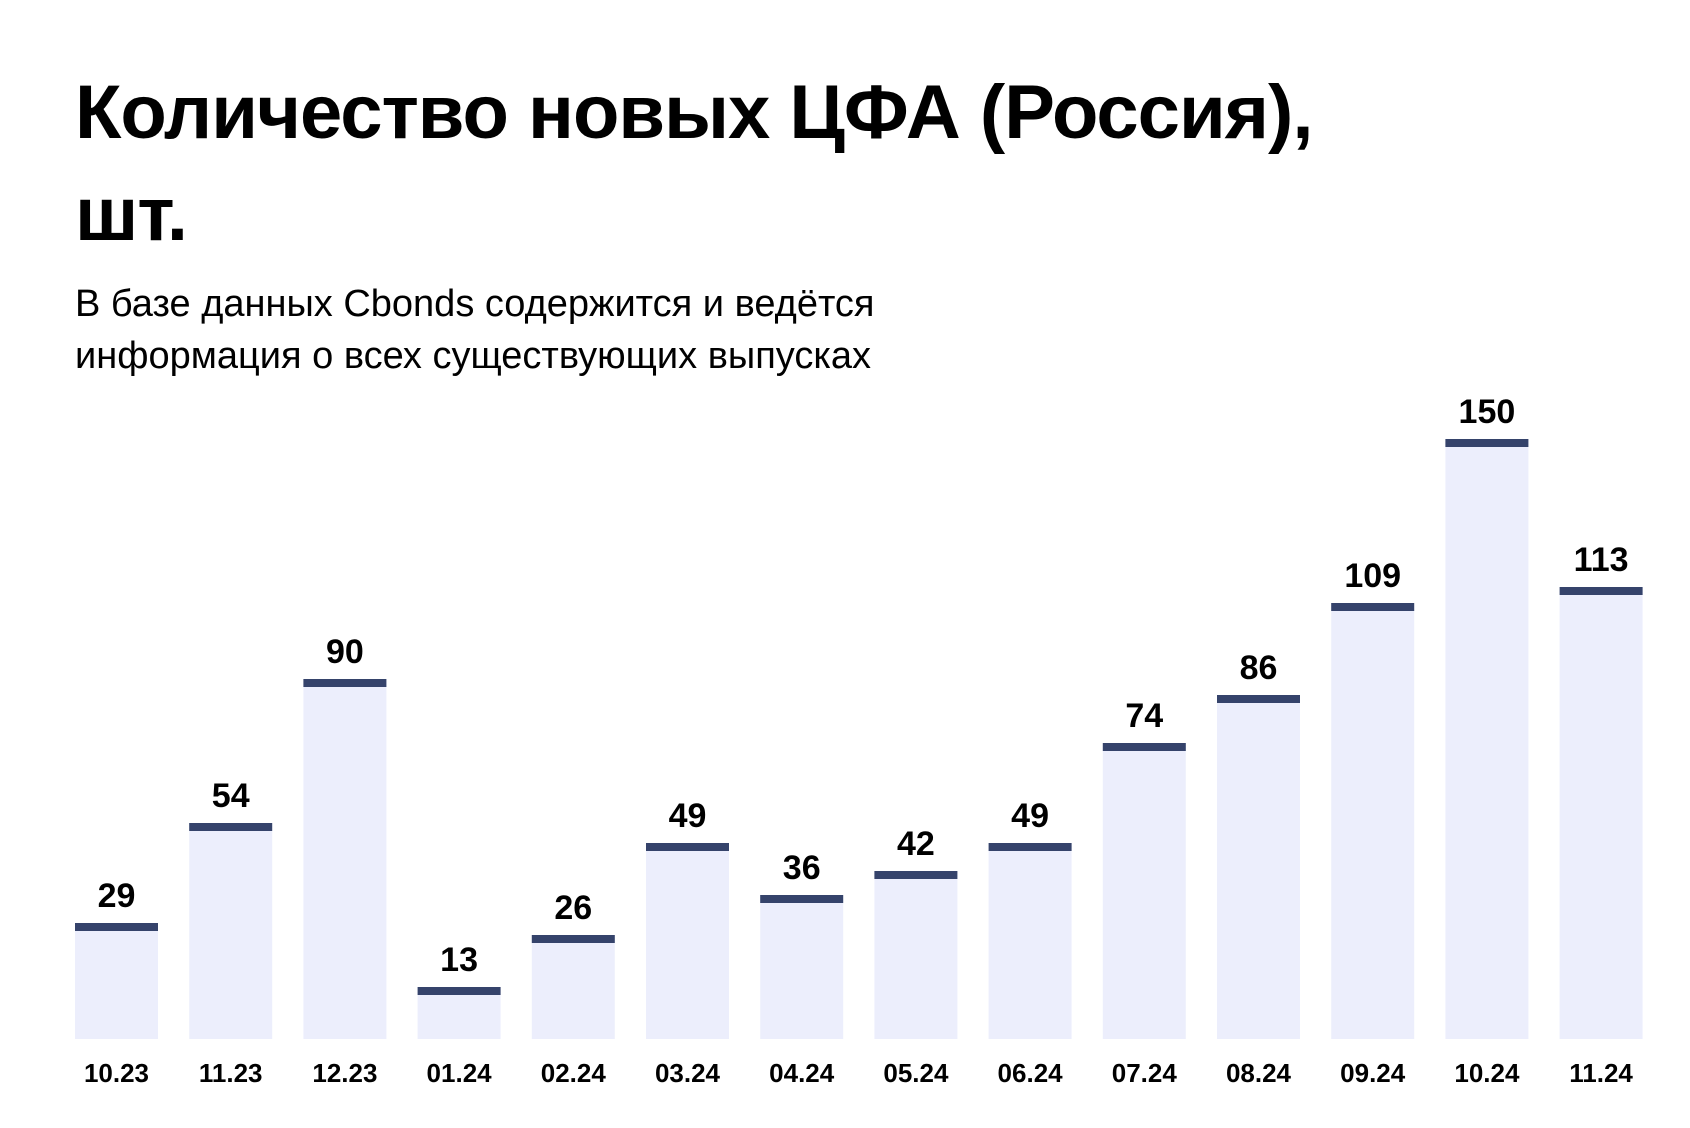 This screenshot has height=1128, width=1690. I want to click on bar-cap-04.24, so click(802, 899).